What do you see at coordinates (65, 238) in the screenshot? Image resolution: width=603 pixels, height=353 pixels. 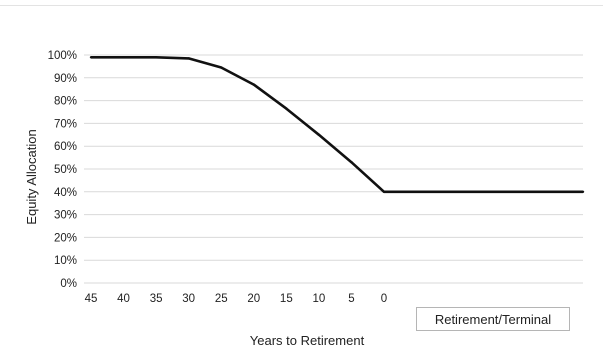 I see `y-tick-label: 20%` at bounding box center [65, 238].